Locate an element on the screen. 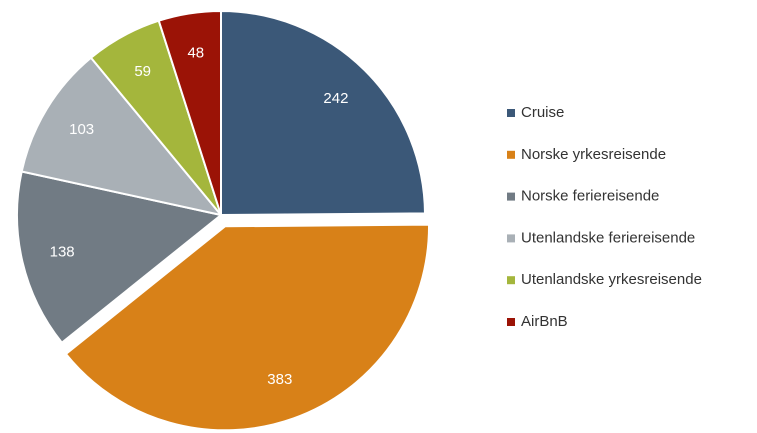  legend-label: Norske feriereisende is located at coordinates (590, 196).